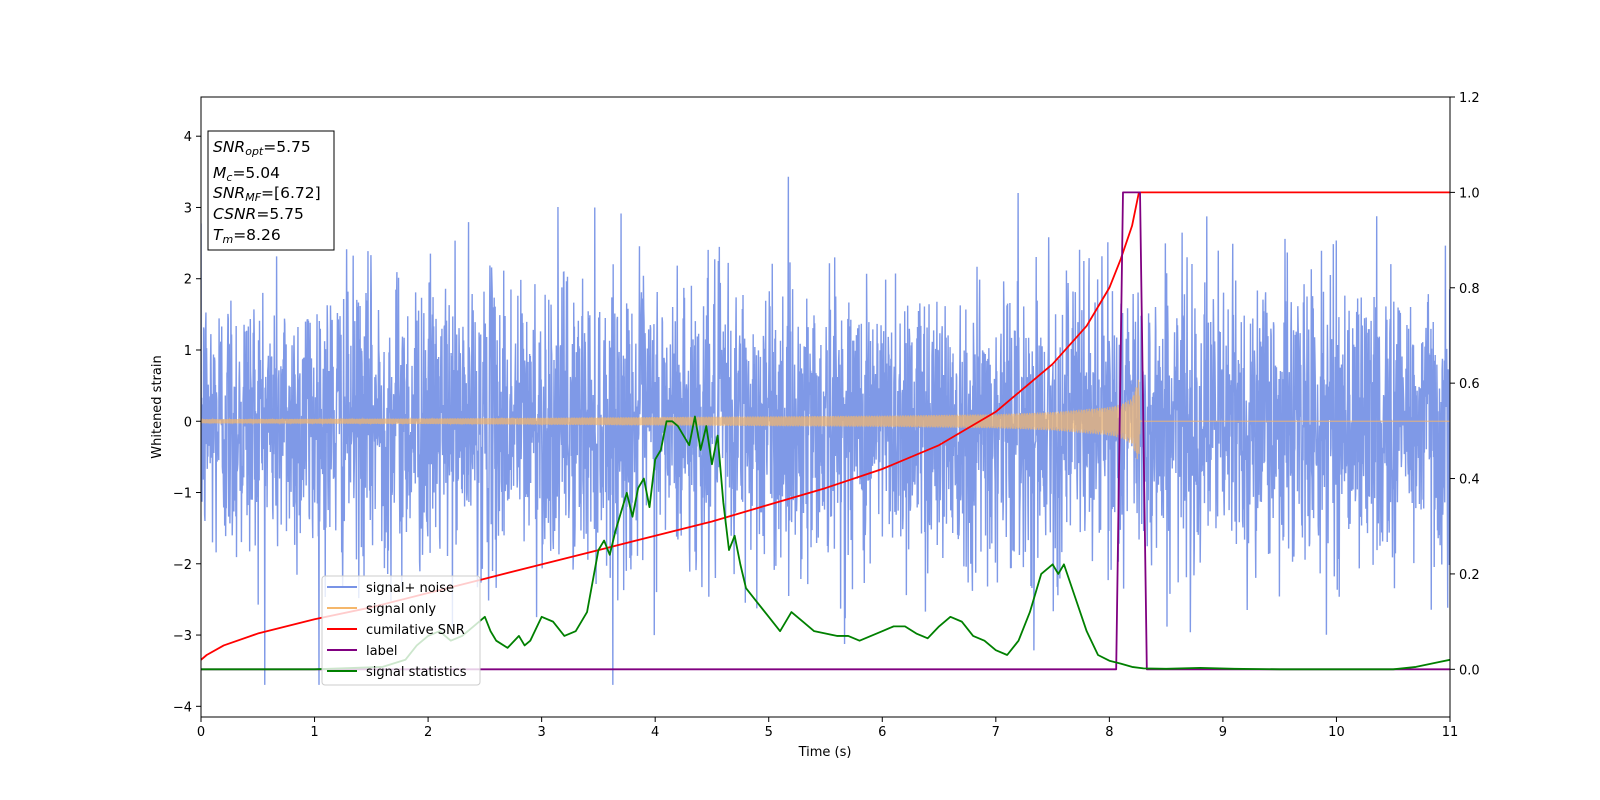 The width and height of the screenshot is (1600, 800). Describe the element at coordinates (201, 732) in the screenshot. I see `x-tick-label: 0` at that location.